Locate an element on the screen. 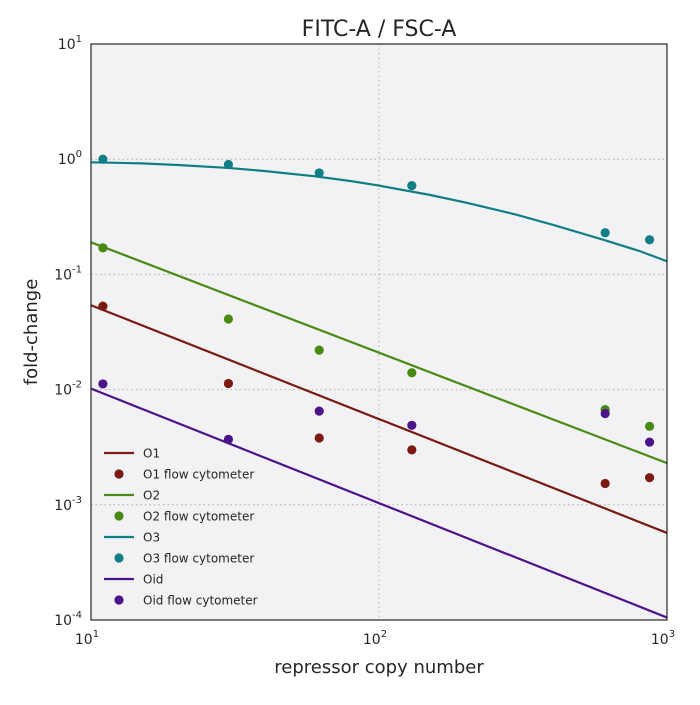 The height and width of the screenshot is (705, 700). x-tick-label: 10³ is located at coordinates (663, 638).